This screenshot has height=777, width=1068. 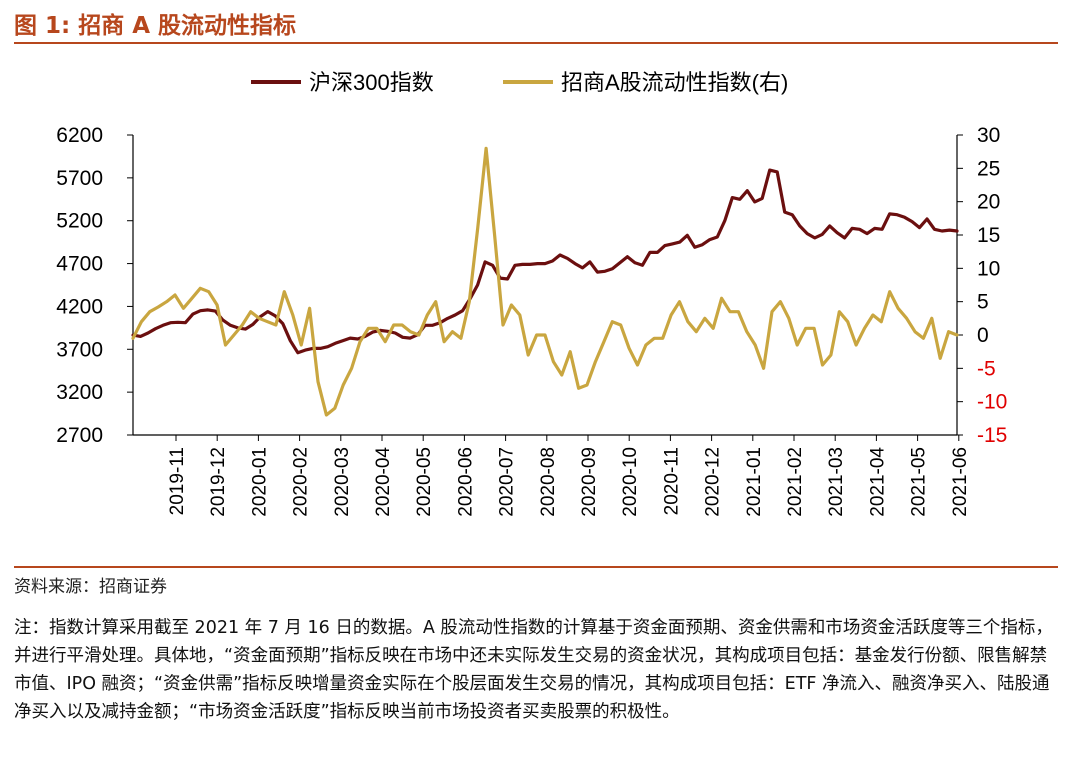 I want to click on x-tick-label: 2021-06, so click(x=960, y=482).